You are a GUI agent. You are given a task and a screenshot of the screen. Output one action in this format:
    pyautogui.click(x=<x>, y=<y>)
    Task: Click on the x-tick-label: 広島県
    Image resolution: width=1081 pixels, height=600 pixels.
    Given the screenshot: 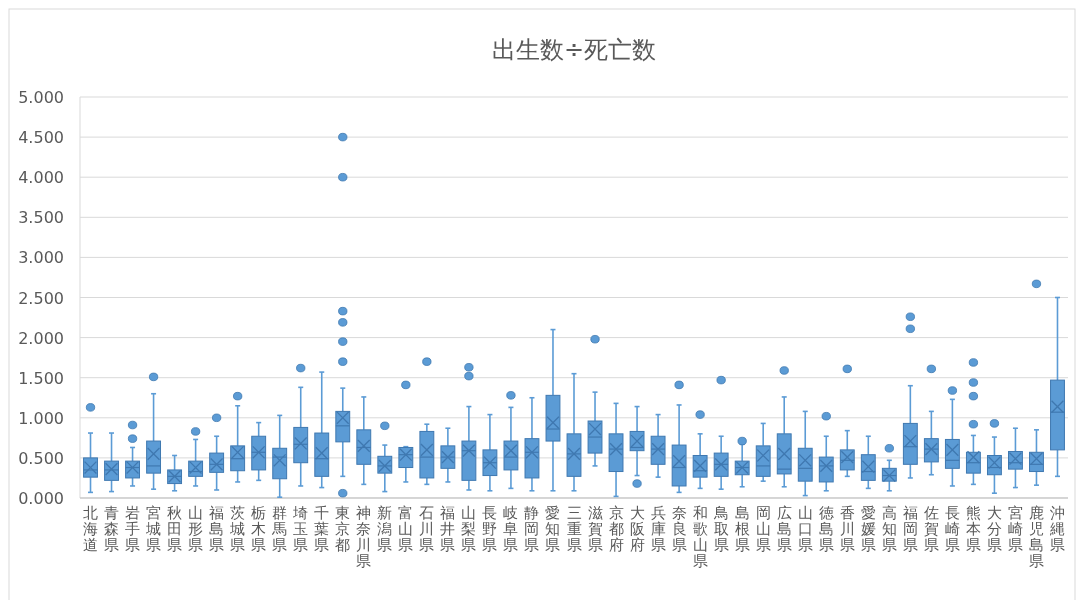 What is the action you would take?
    pyautogui.click(x=784, y=529)
    